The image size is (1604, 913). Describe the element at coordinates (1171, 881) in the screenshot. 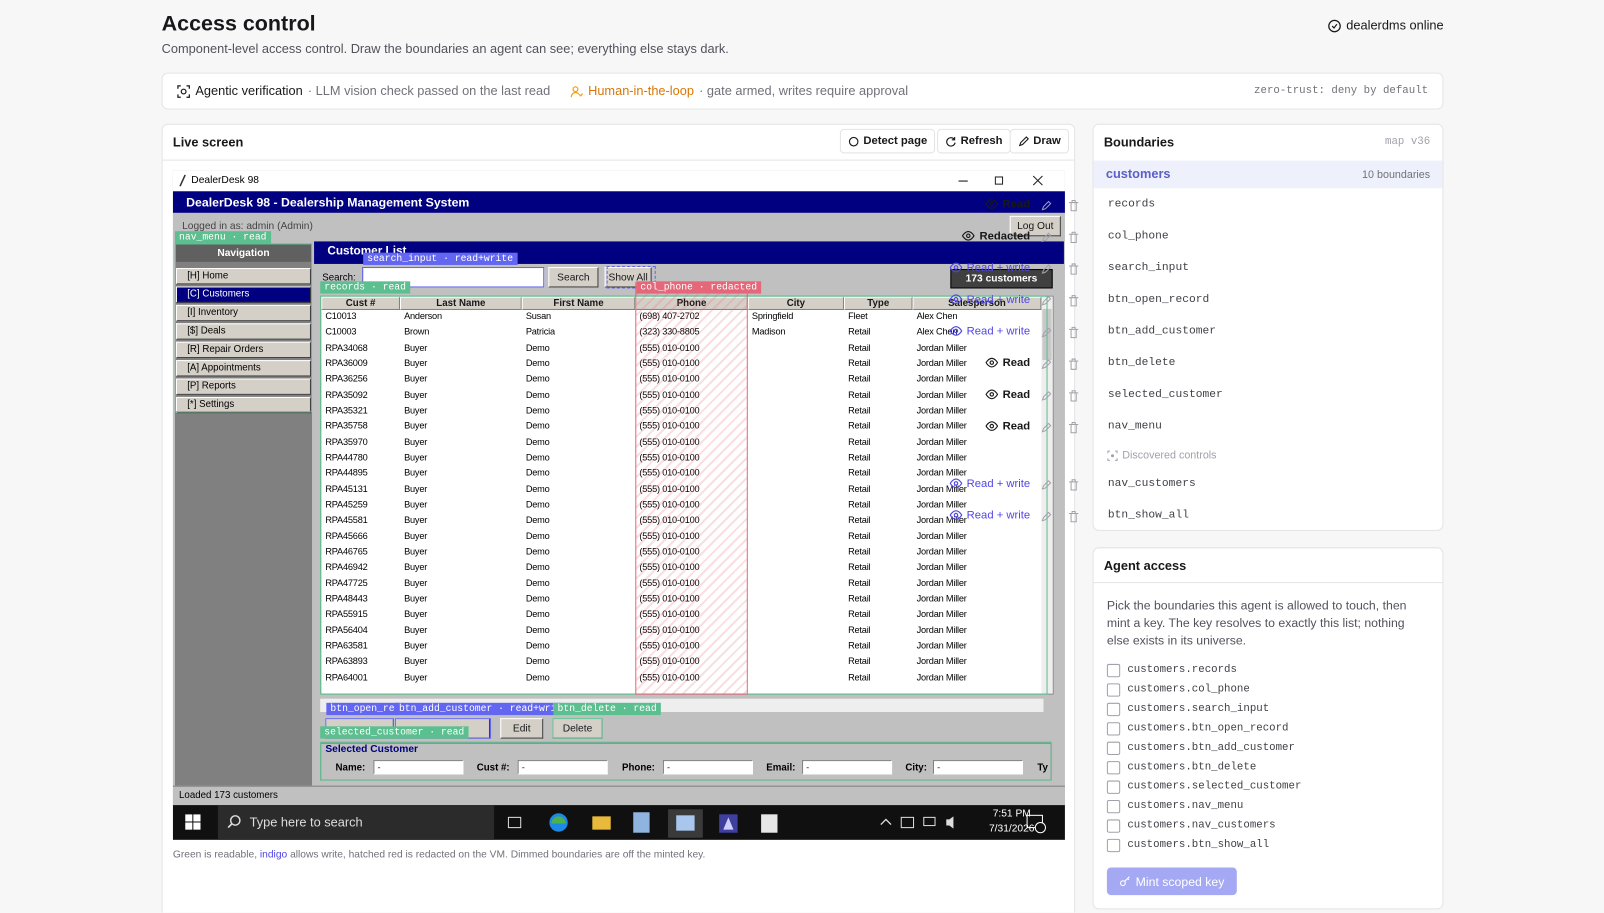

I see `mint-button: Mint scoped key` at that location.